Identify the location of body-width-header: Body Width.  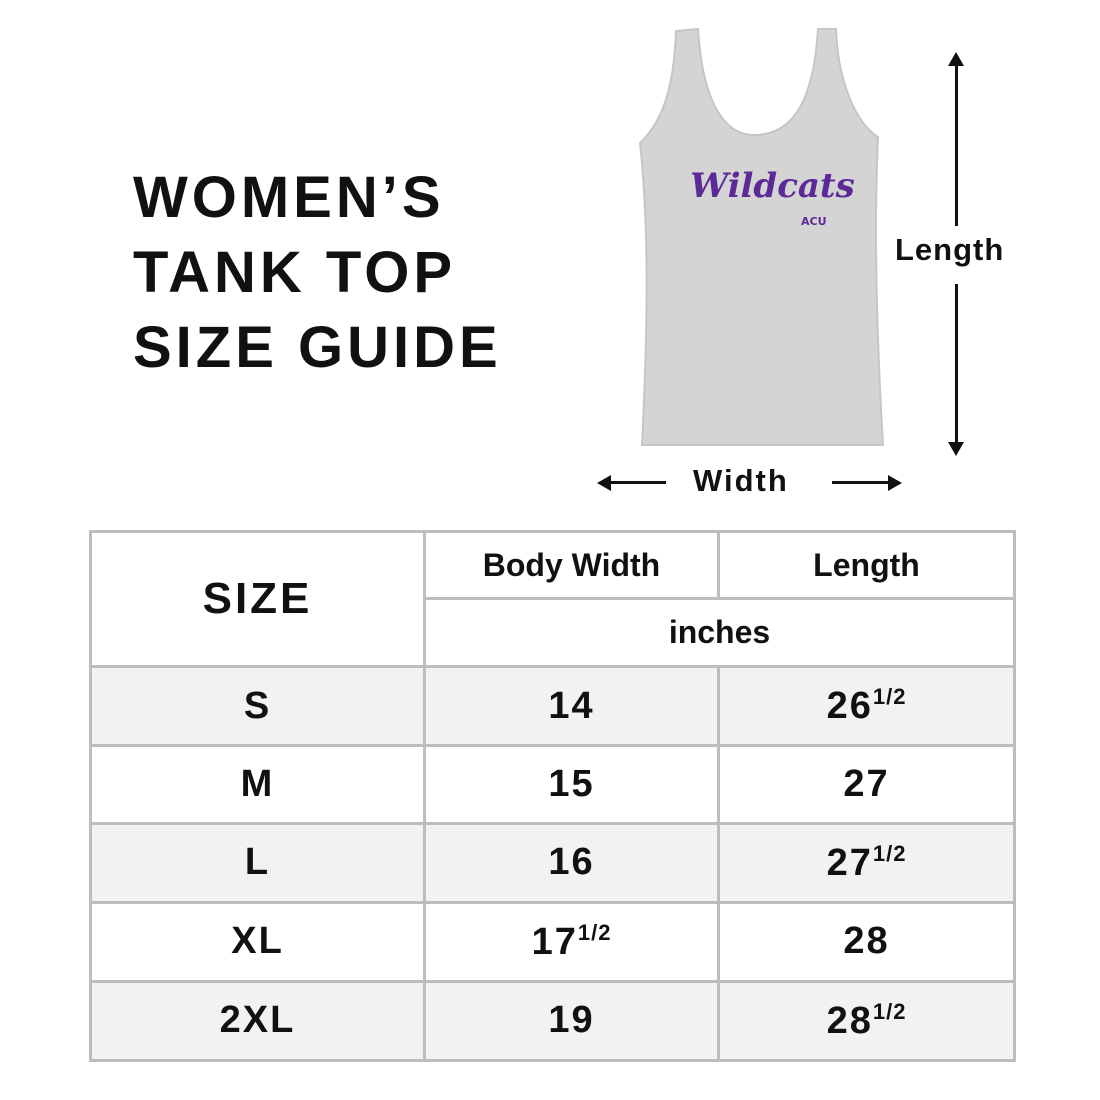
(571, 565).